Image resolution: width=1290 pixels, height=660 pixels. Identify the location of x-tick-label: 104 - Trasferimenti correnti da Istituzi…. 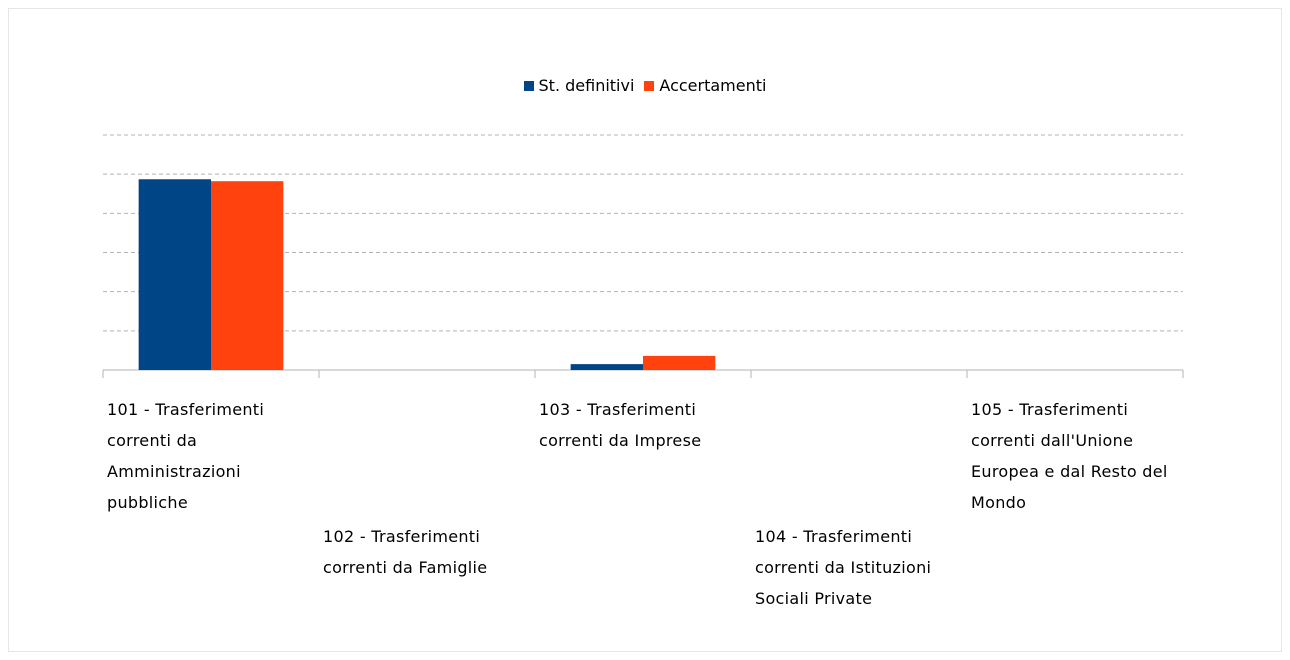
(843, 567).